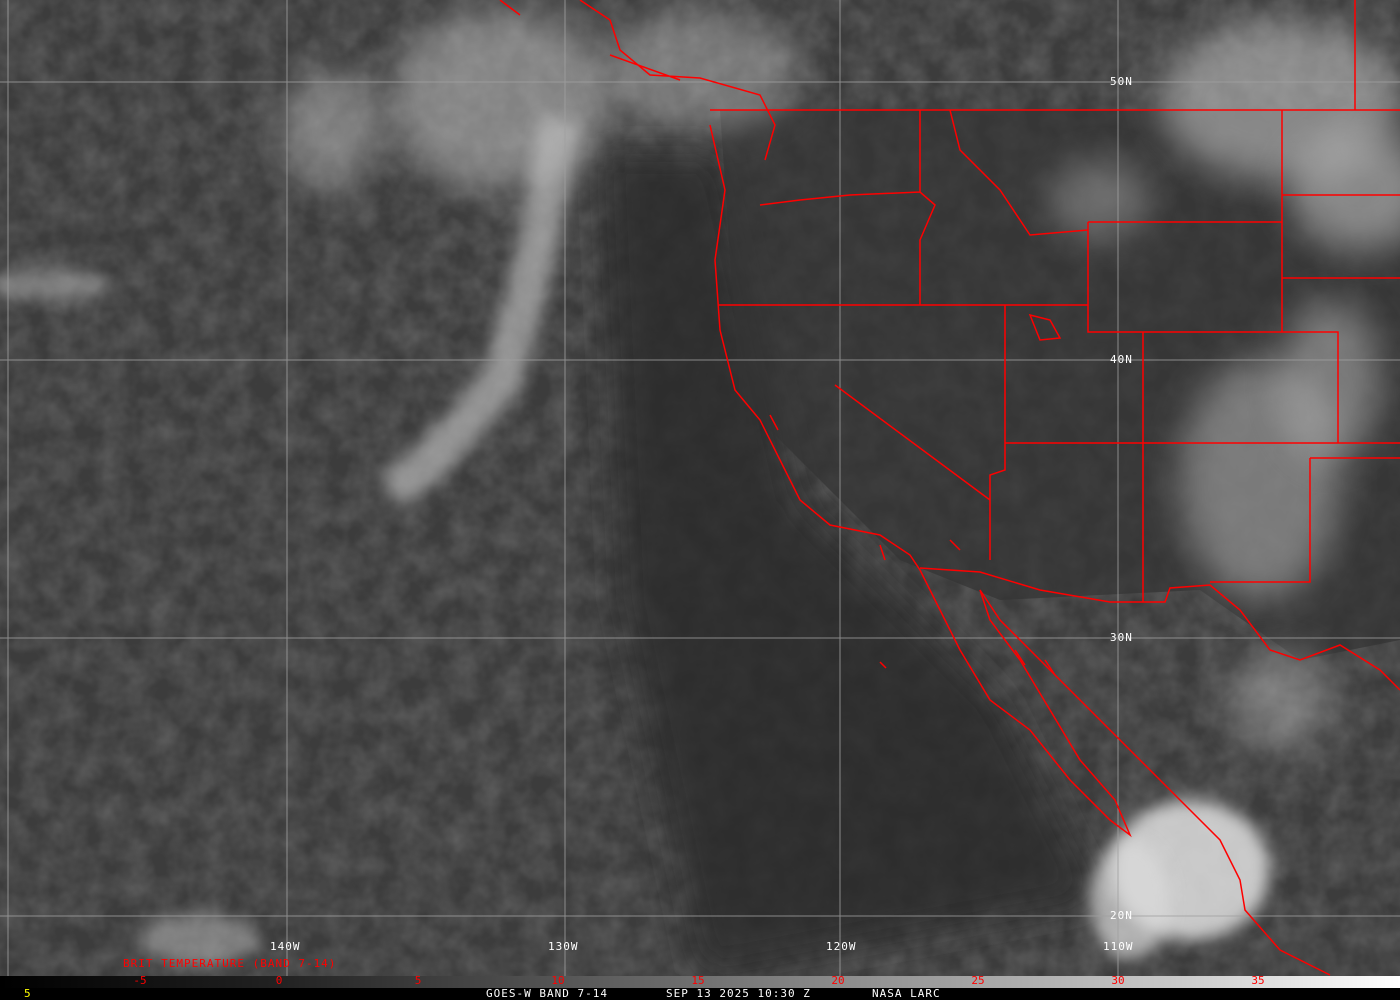 The width and height of the screenshot is (1400, 1000). What do you see at coordinates (1121, 637) in the screenshot?
I see `lat-label-30n: 30N` at bounding box center [1121, 637].